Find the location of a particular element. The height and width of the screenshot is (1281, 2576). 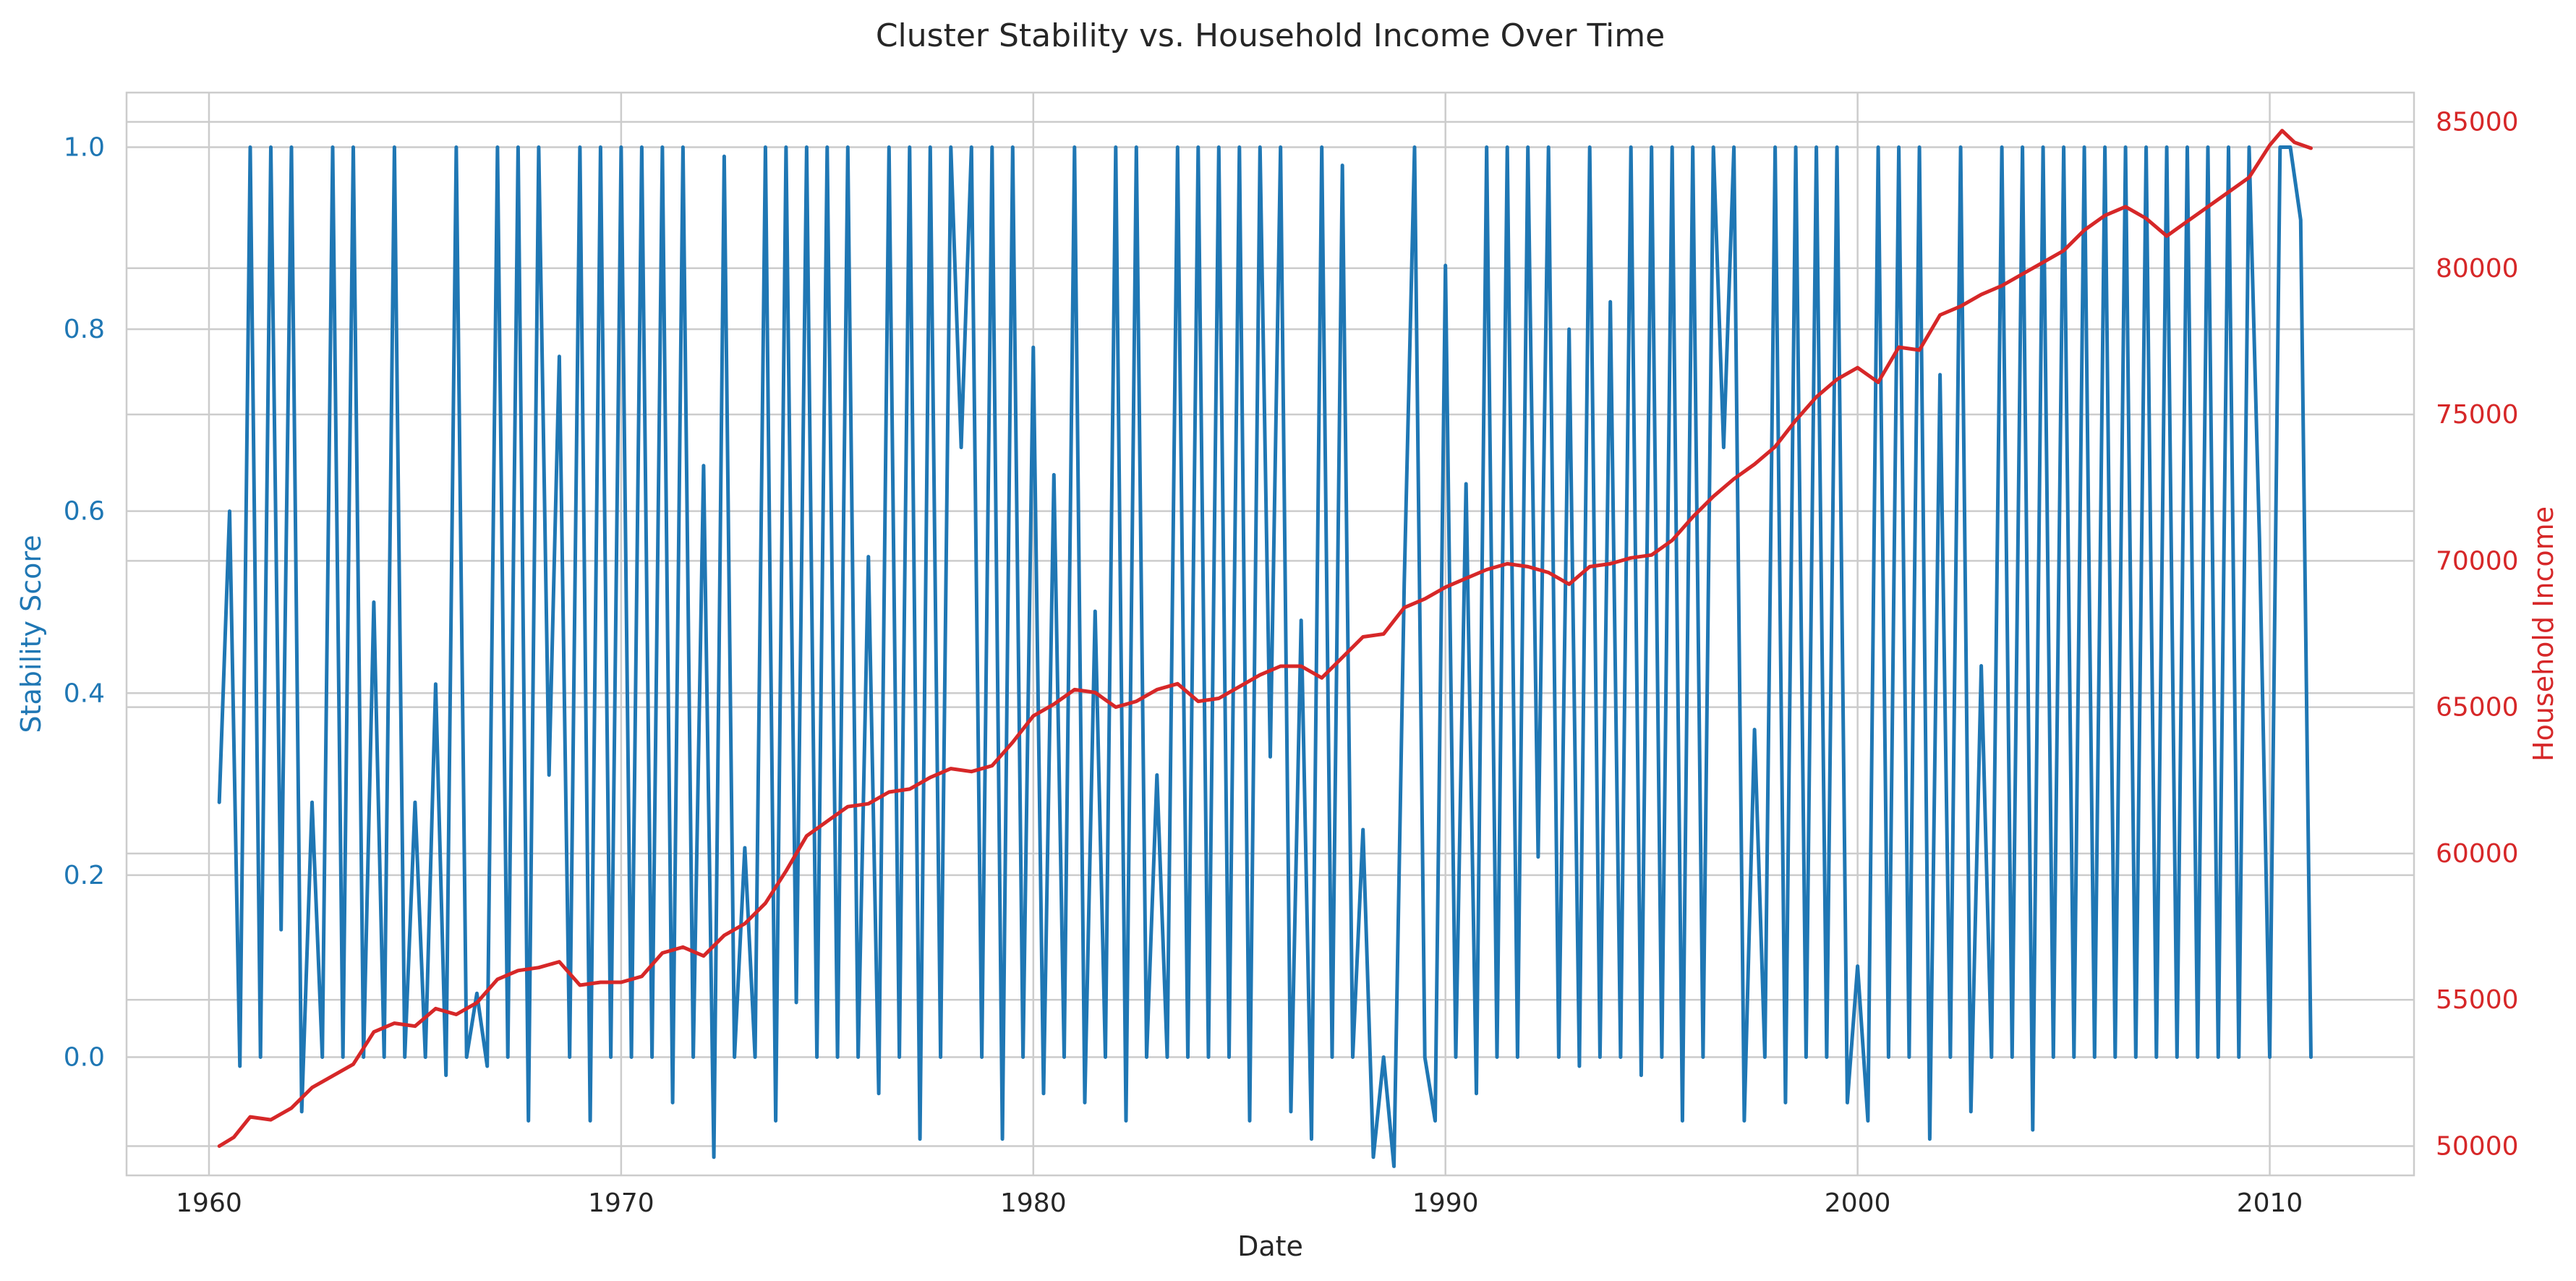

x-tick-label: 2010 is located at coordinates (2270, 1203).